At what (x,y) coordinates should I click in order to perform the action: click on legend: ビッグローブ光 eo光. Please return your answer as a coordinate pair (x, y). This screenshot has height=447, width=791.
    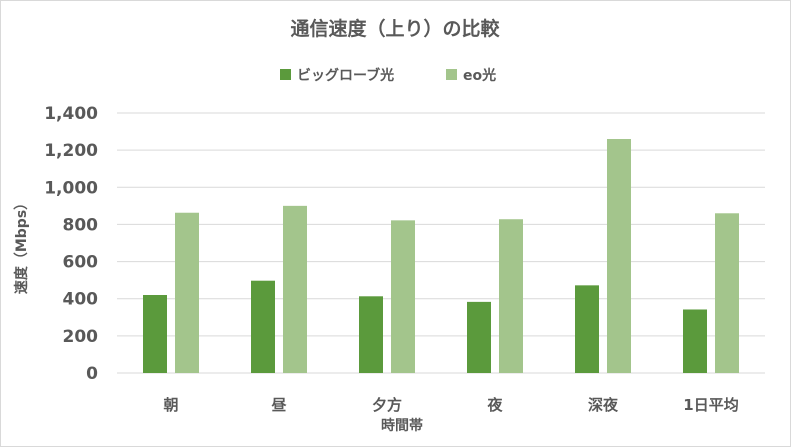
    Looking at the image, I should click on (388, 75).